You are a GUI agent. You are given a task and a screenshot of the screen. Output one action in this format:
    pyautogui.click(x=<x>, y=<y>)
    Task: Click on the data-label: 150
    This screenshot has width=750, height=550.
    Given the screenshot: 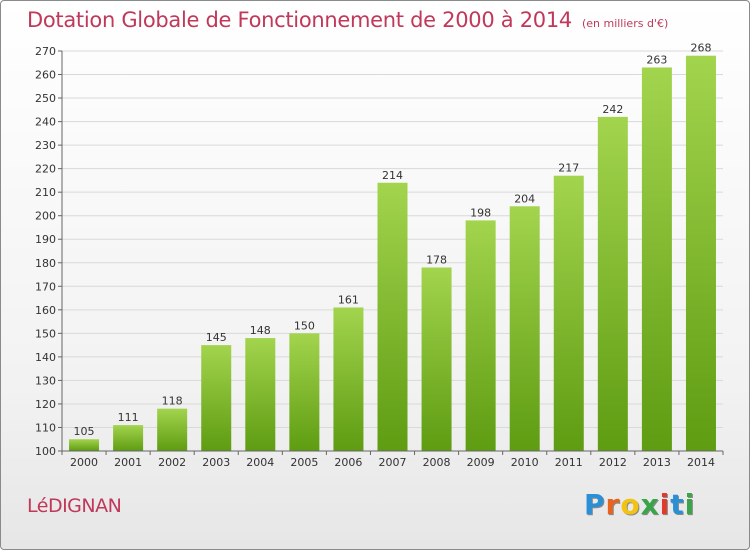 What is the action you would take?
    pyautogui.click(x=304, y=325)
    